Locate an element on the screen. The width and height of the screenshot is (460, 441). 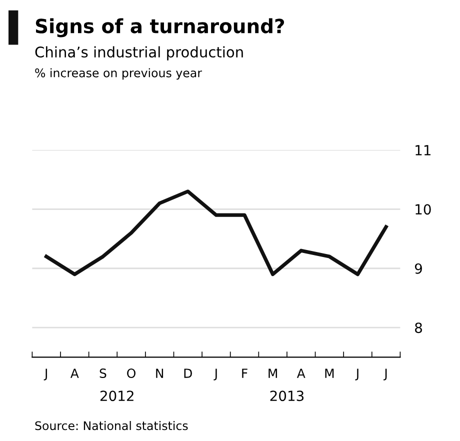
x-tick-label: O is located at coordinates (131, 373).